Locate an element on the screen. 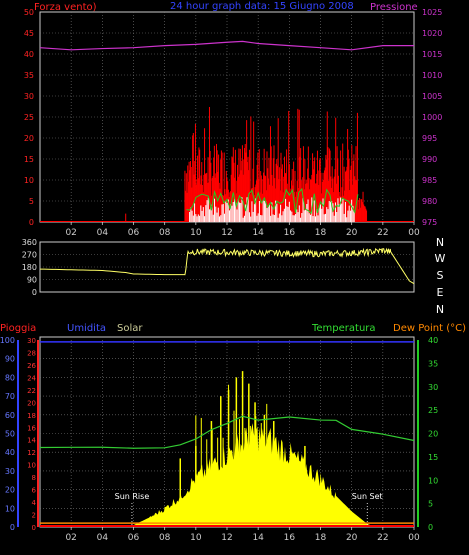 This screenshot has width=469, height=555. direction-ytick-label: 0 is located at coordinates (34, 292).